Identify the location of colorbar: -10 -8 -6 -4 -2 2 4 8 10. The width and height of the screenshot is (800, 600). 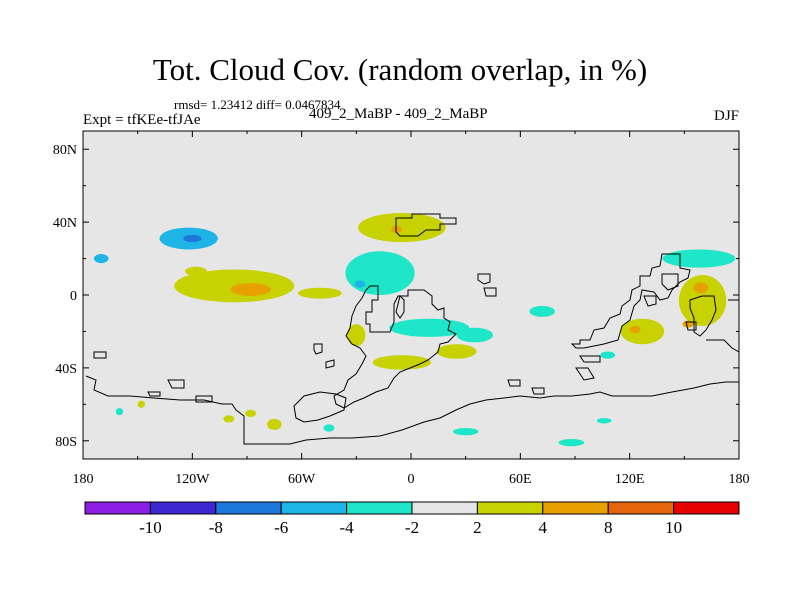
(412, 519).